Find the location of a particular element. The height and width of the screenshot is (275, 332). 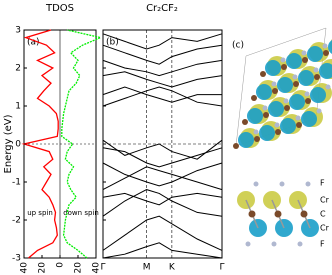

panel-label: (a) is located at coordinates (33, 43).